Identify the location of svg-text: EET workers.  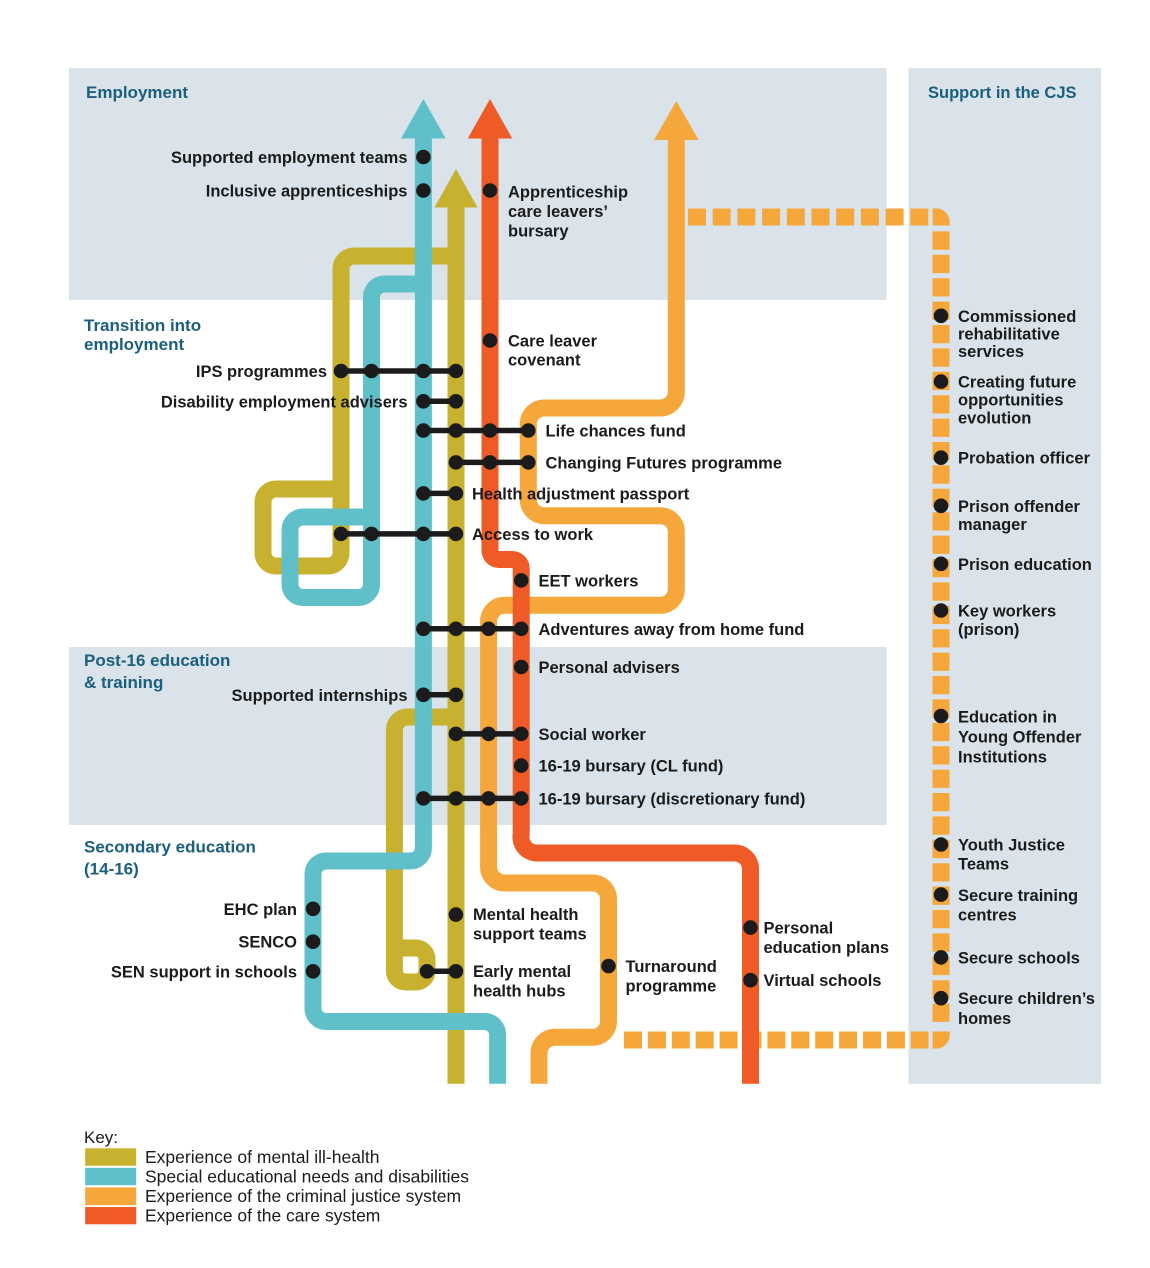
(589, 581).